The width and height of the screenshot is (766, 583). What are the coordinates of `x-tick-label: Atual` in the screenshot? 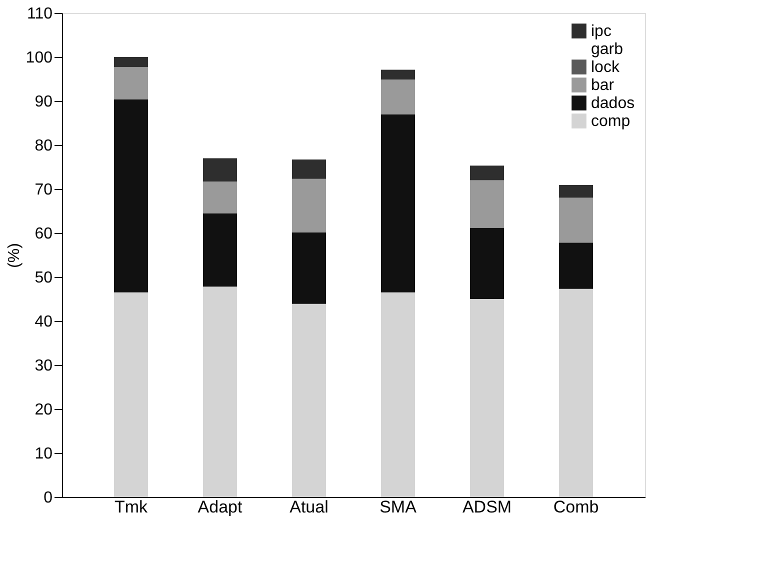 It's located at (309, 507).